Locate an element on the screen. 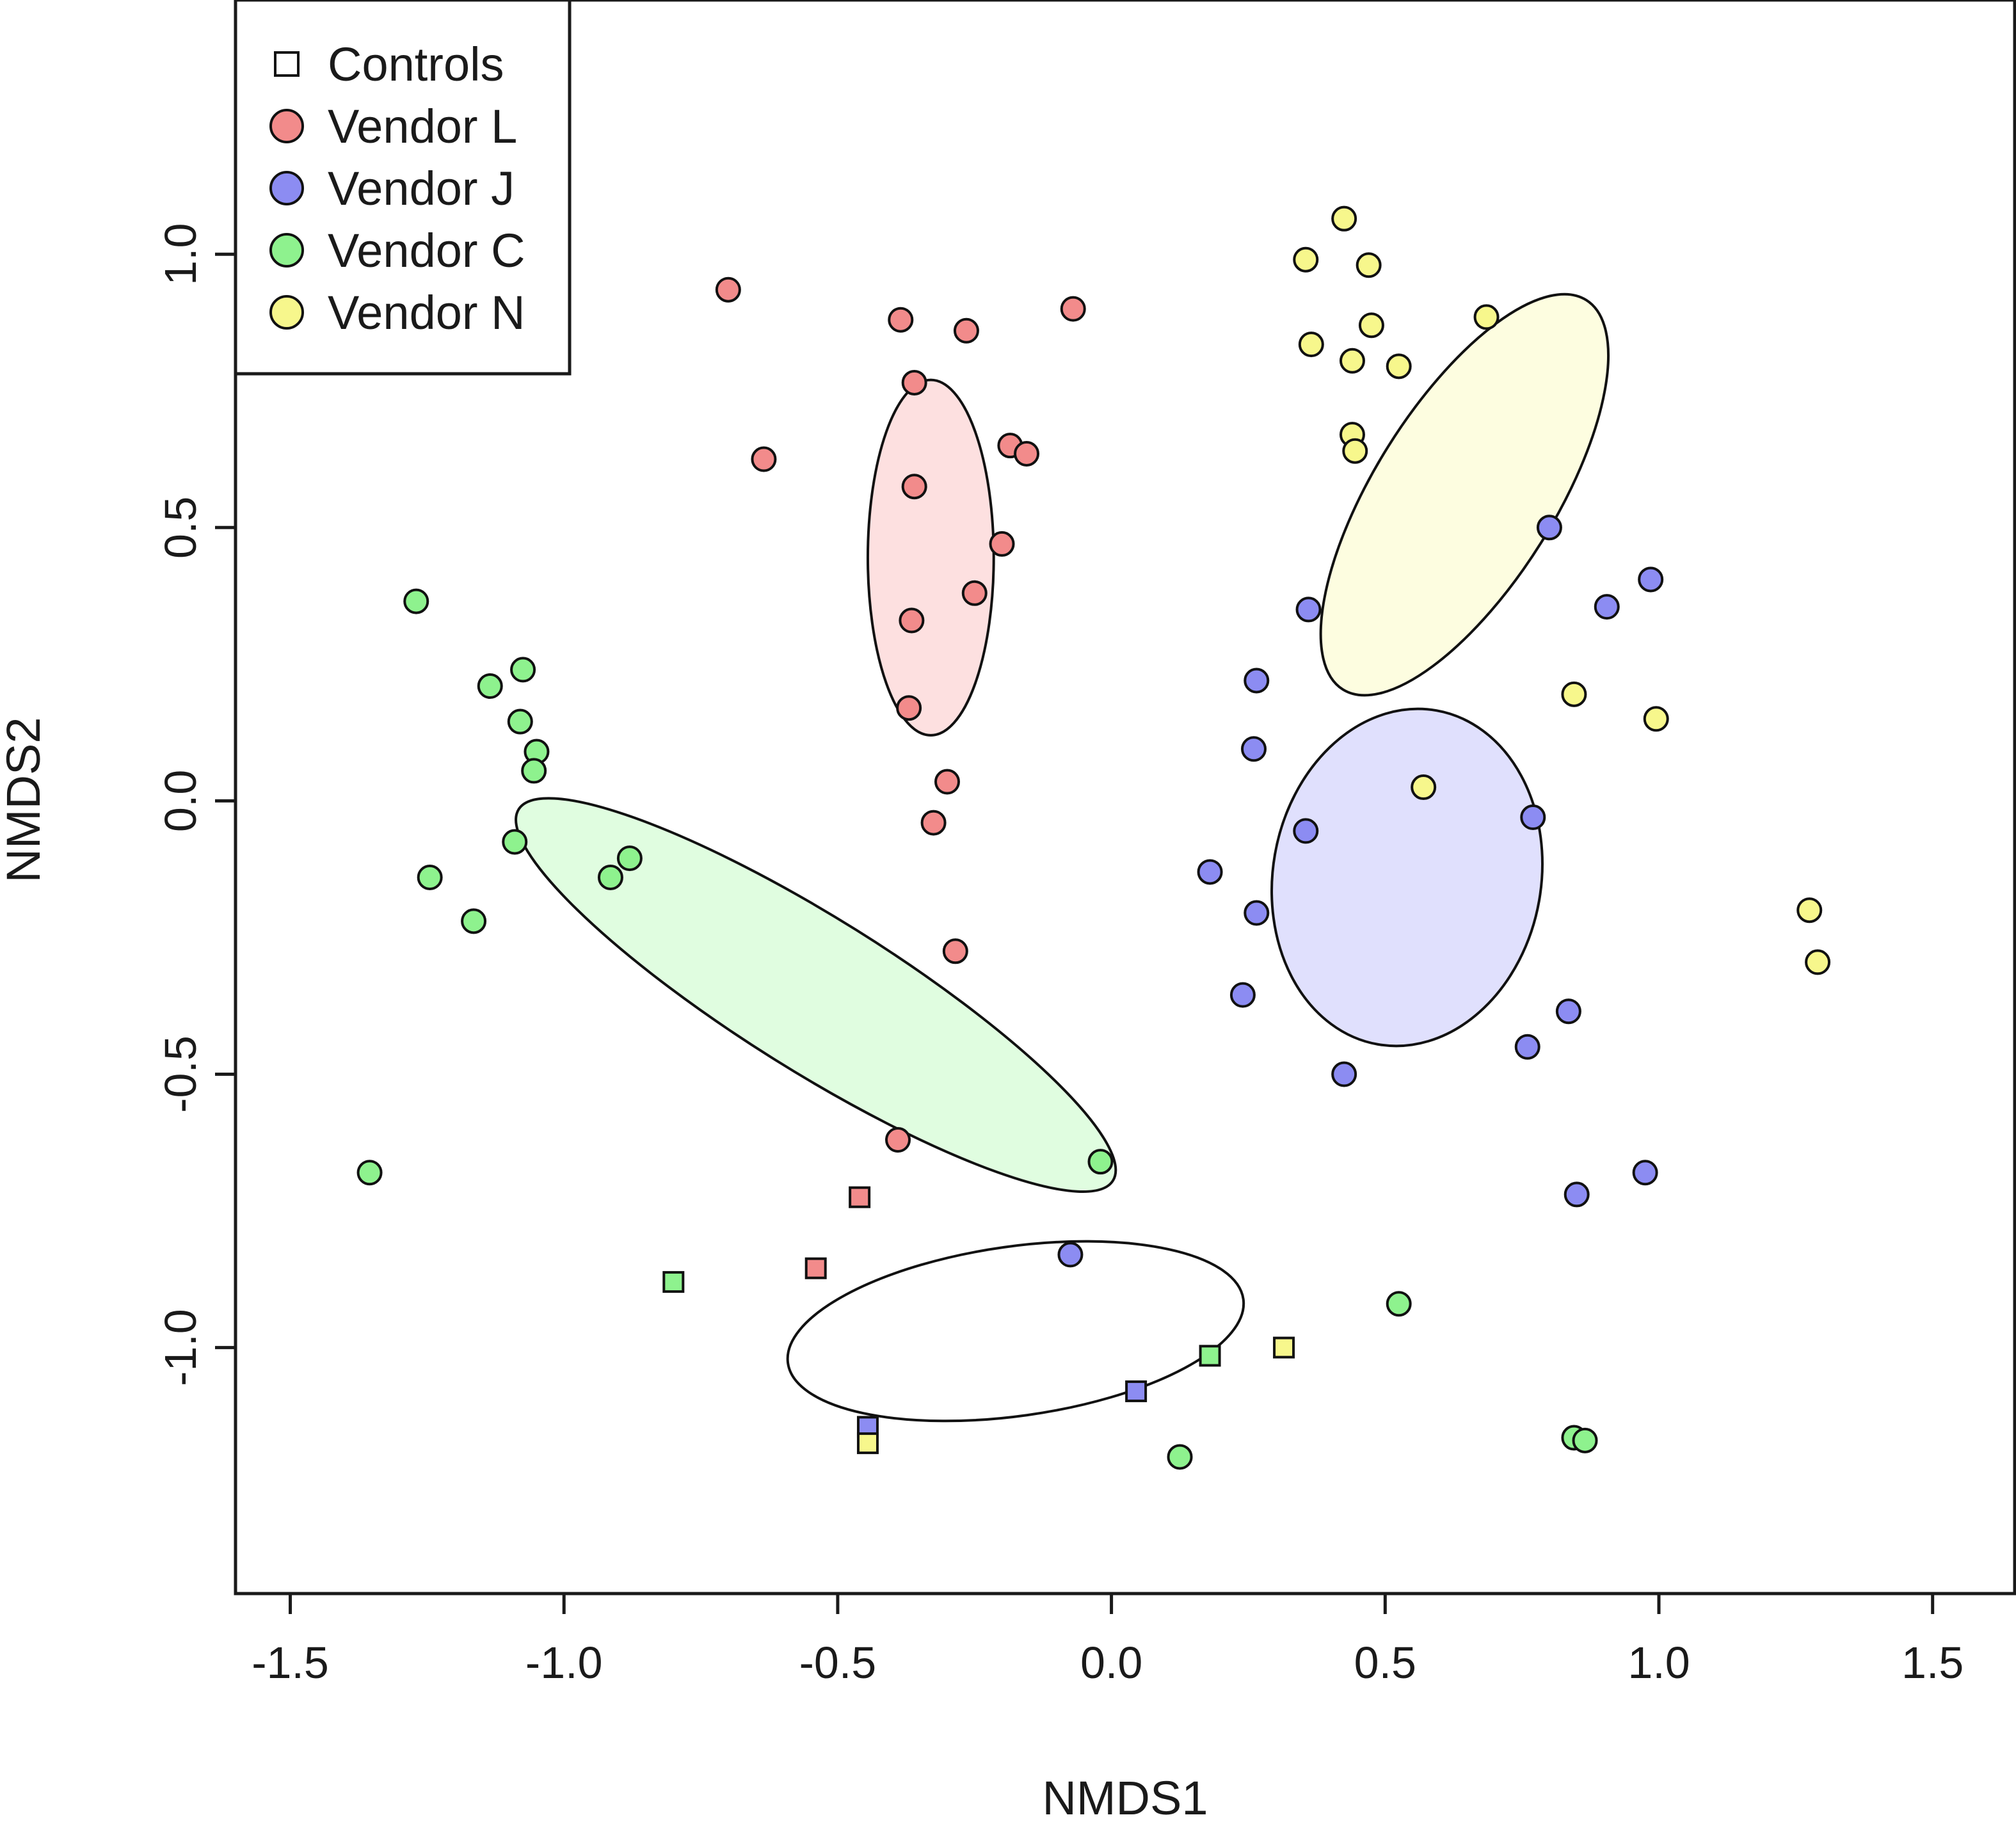 This screenshot has height=1831, width=2016. ellipse-vendor-c is located at coordinates (816, 995).